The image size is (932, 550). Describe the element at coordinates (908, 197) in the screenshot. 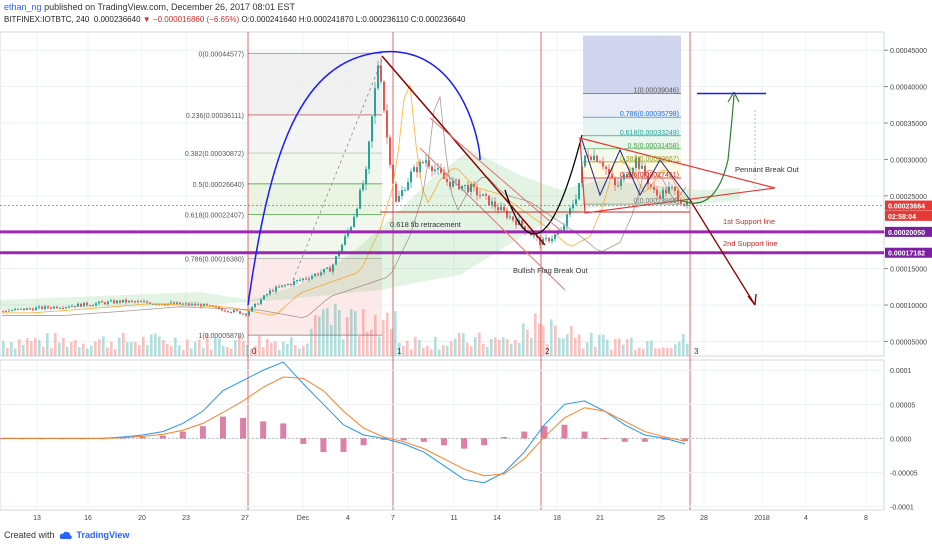

I see `price-tick-label: 0.00025000` at that location.